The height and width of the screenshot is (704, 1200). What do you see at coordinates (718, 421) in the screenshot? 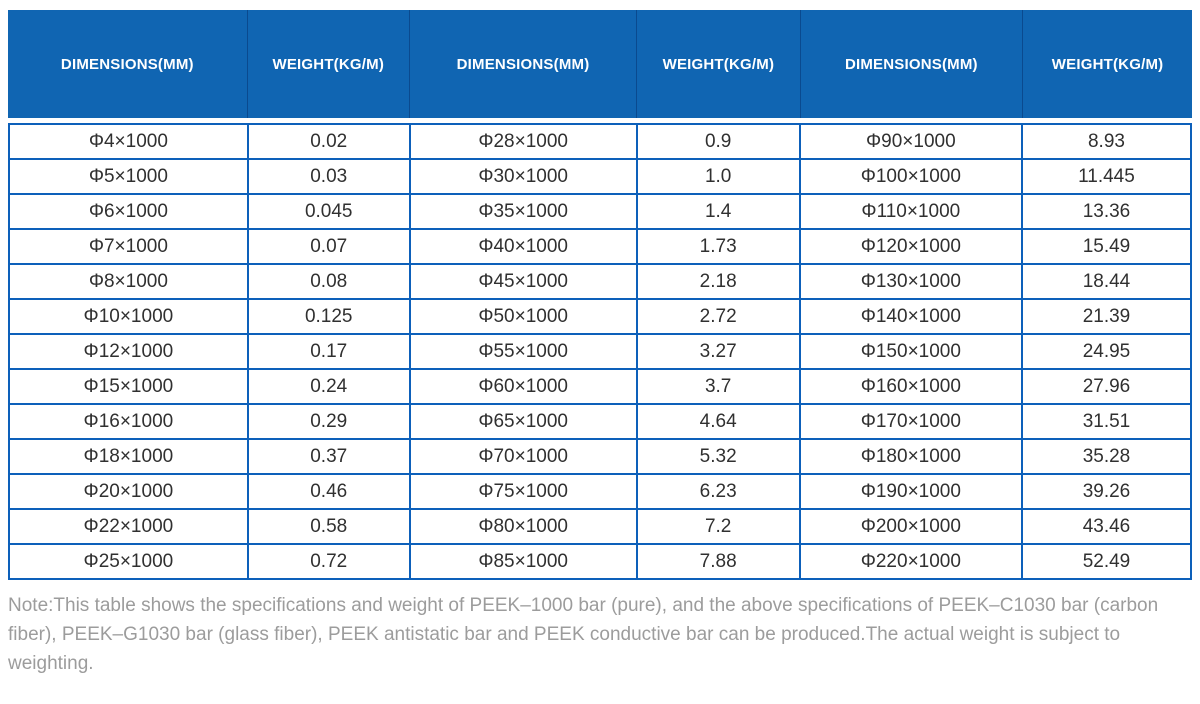
I see `weight-cell: 4.64` at bounding box center [718, 421].